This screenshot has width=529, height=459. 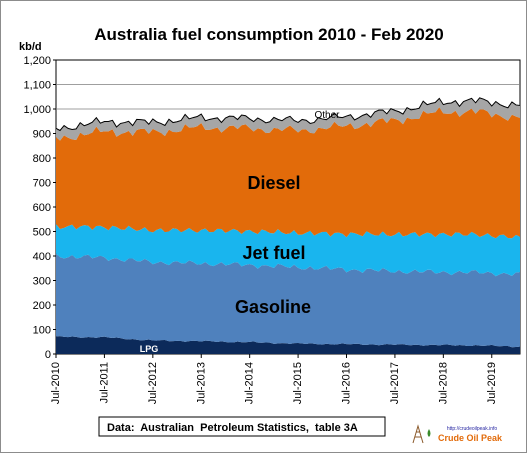 I want to click on x-tick-label: Jul-2017, so click(x=395, y=383).